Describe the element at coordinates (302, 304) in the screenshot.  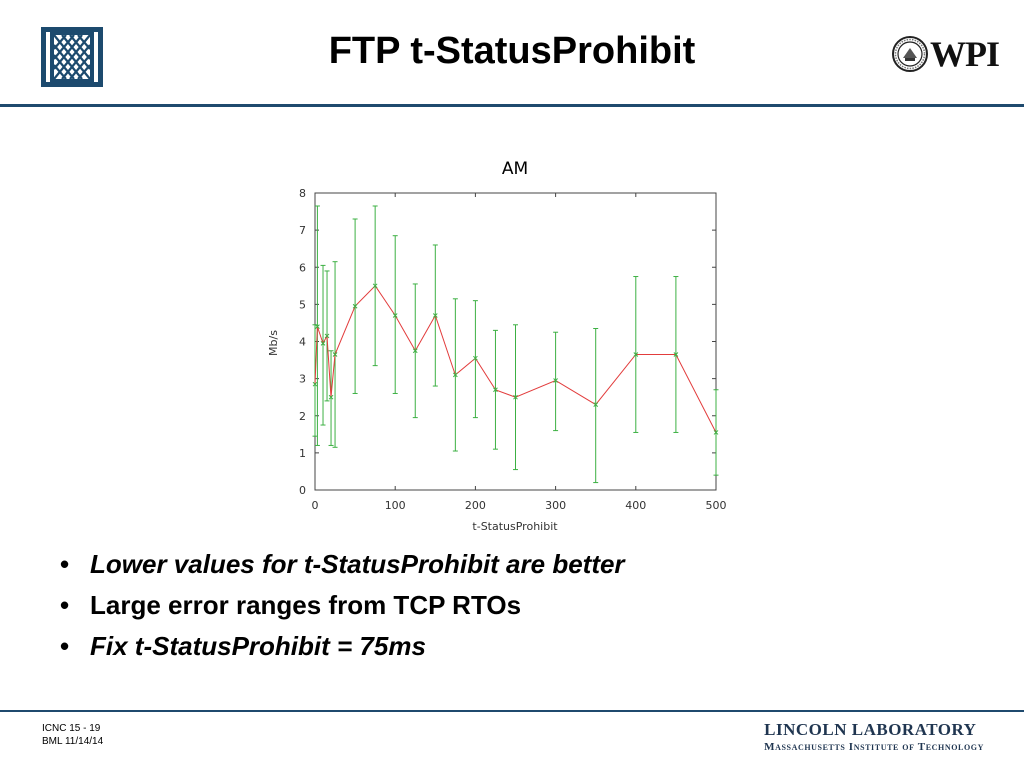
I see `y-tick-label: 5` at that location.